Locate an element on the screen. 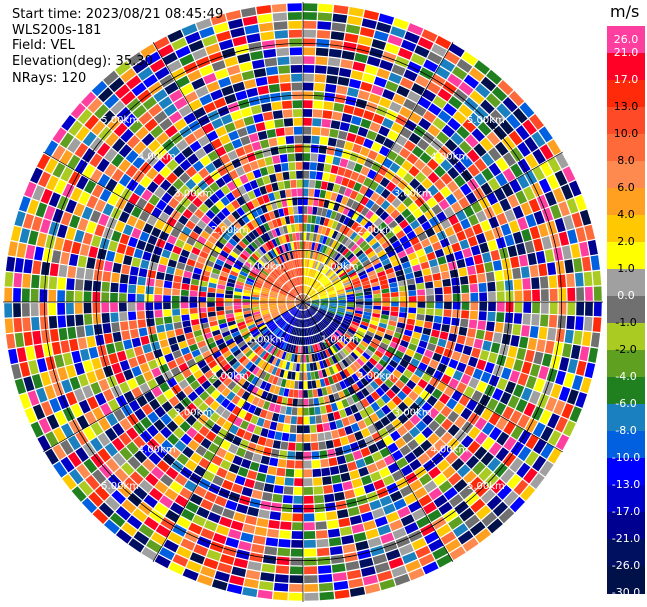 The width and height of the screenshot is (647, 607). colorbar-tick-label: -6.0 is located at coordinates (626, 403).